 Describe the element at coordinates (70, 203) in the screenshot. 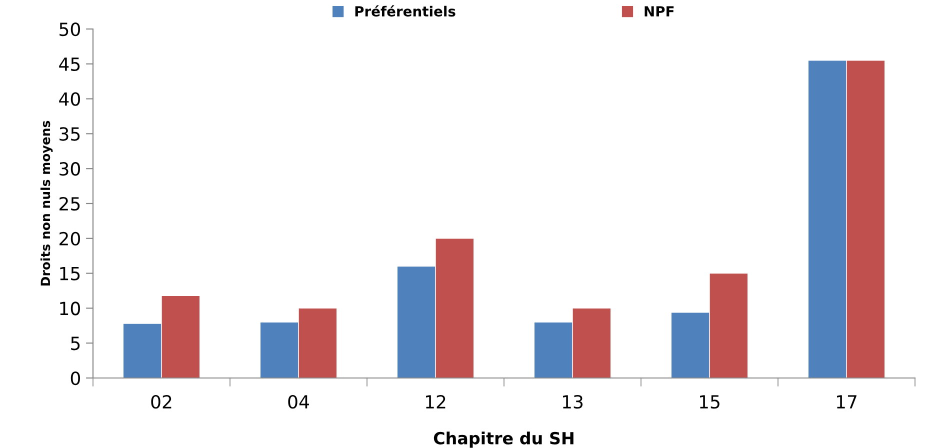

I see `y-tick-label: 25` at that location.